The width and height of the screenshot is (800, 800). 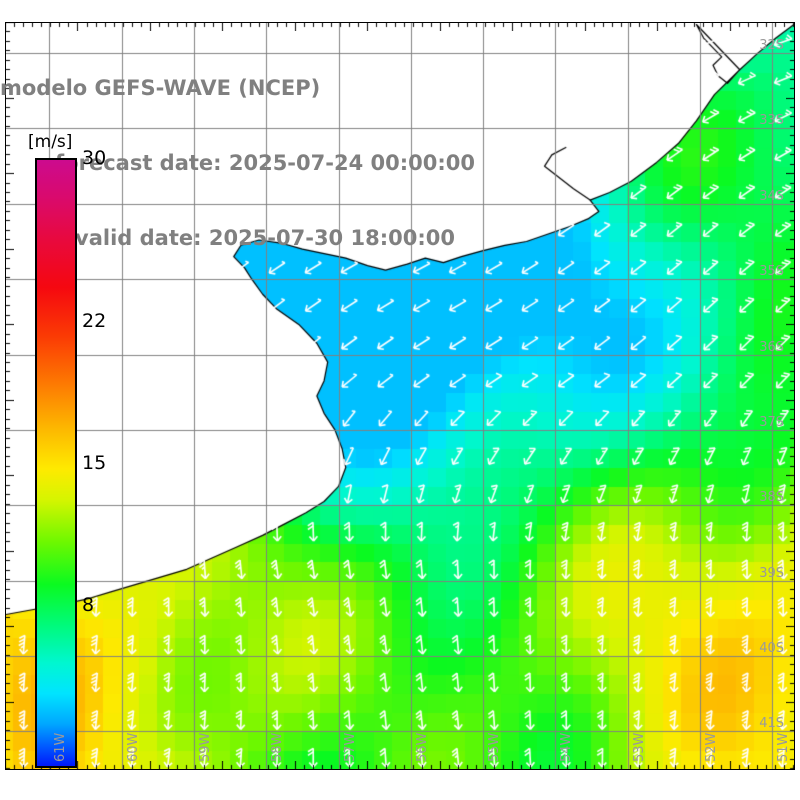 What do you see at coordinates (205, 747) in the screenshot?
I see `longitude-label-59W: 59W` at bounding box center [205, 747].